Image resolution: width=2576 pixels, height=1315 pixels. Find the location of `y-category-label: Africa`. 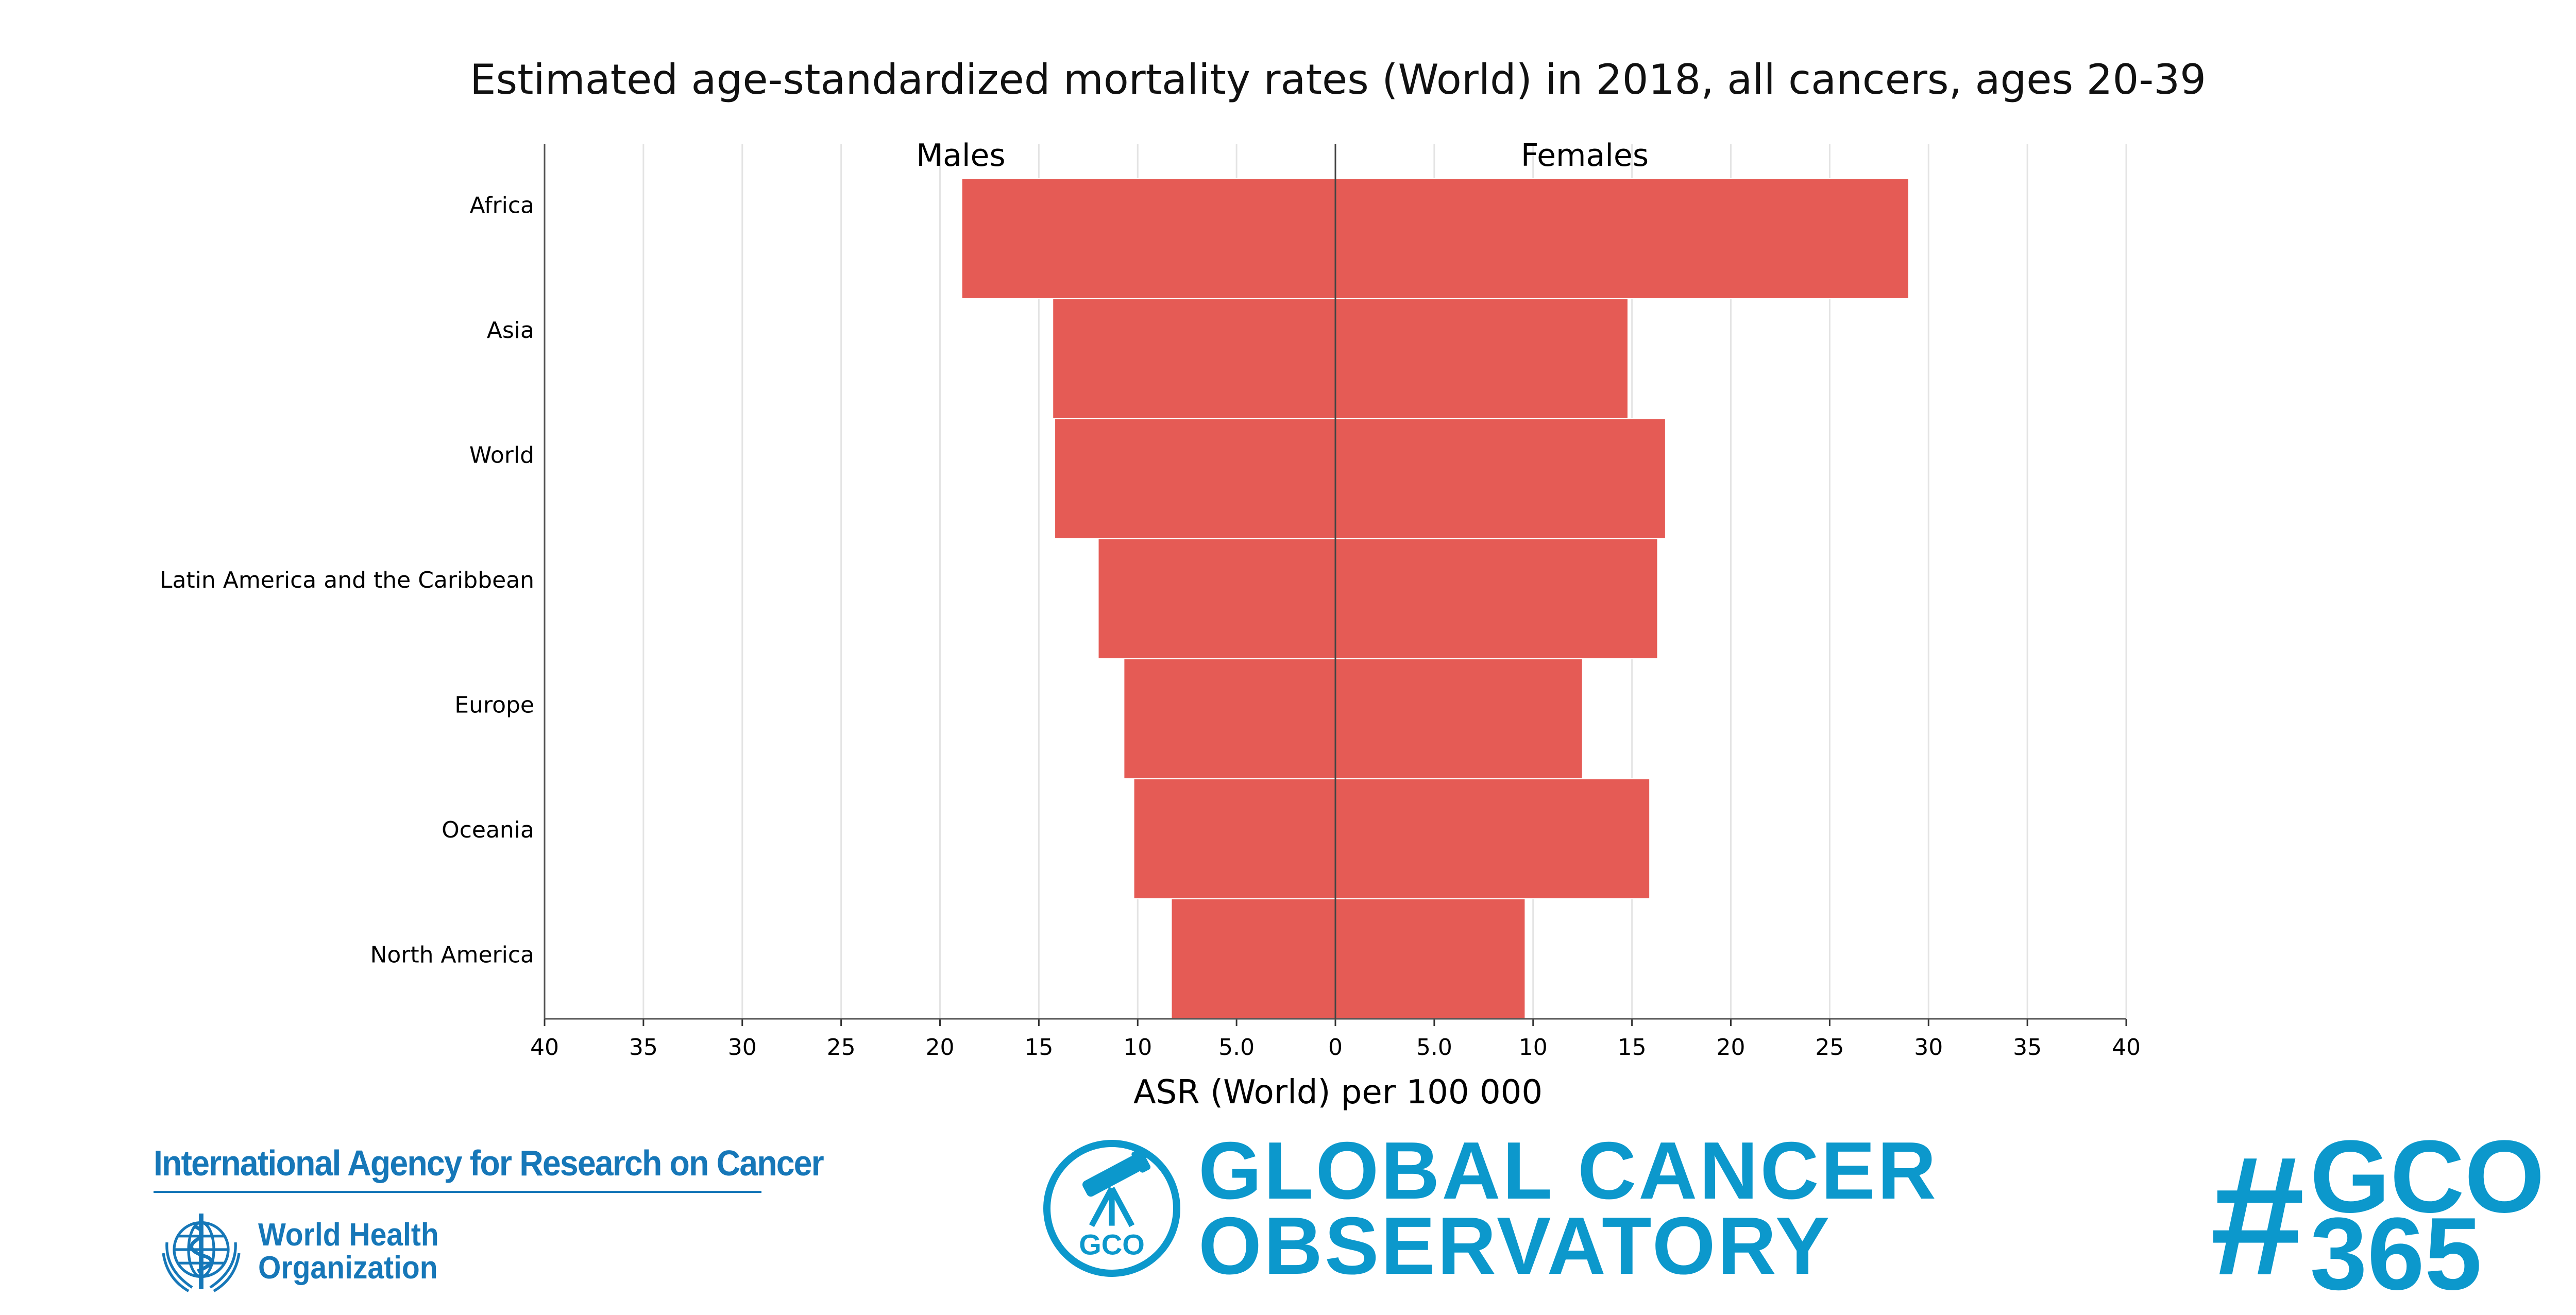

y-category-label: Africa is located at coordinates (502, 205).